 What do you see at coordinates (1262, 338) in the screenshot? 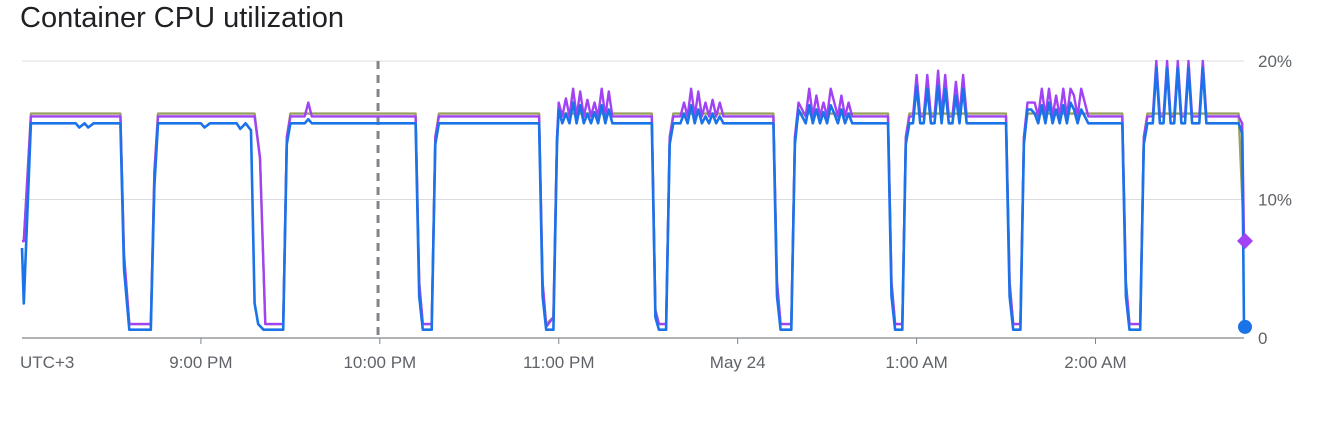
I see `y-tick-label: 0` at bounding box center [1262, 338].